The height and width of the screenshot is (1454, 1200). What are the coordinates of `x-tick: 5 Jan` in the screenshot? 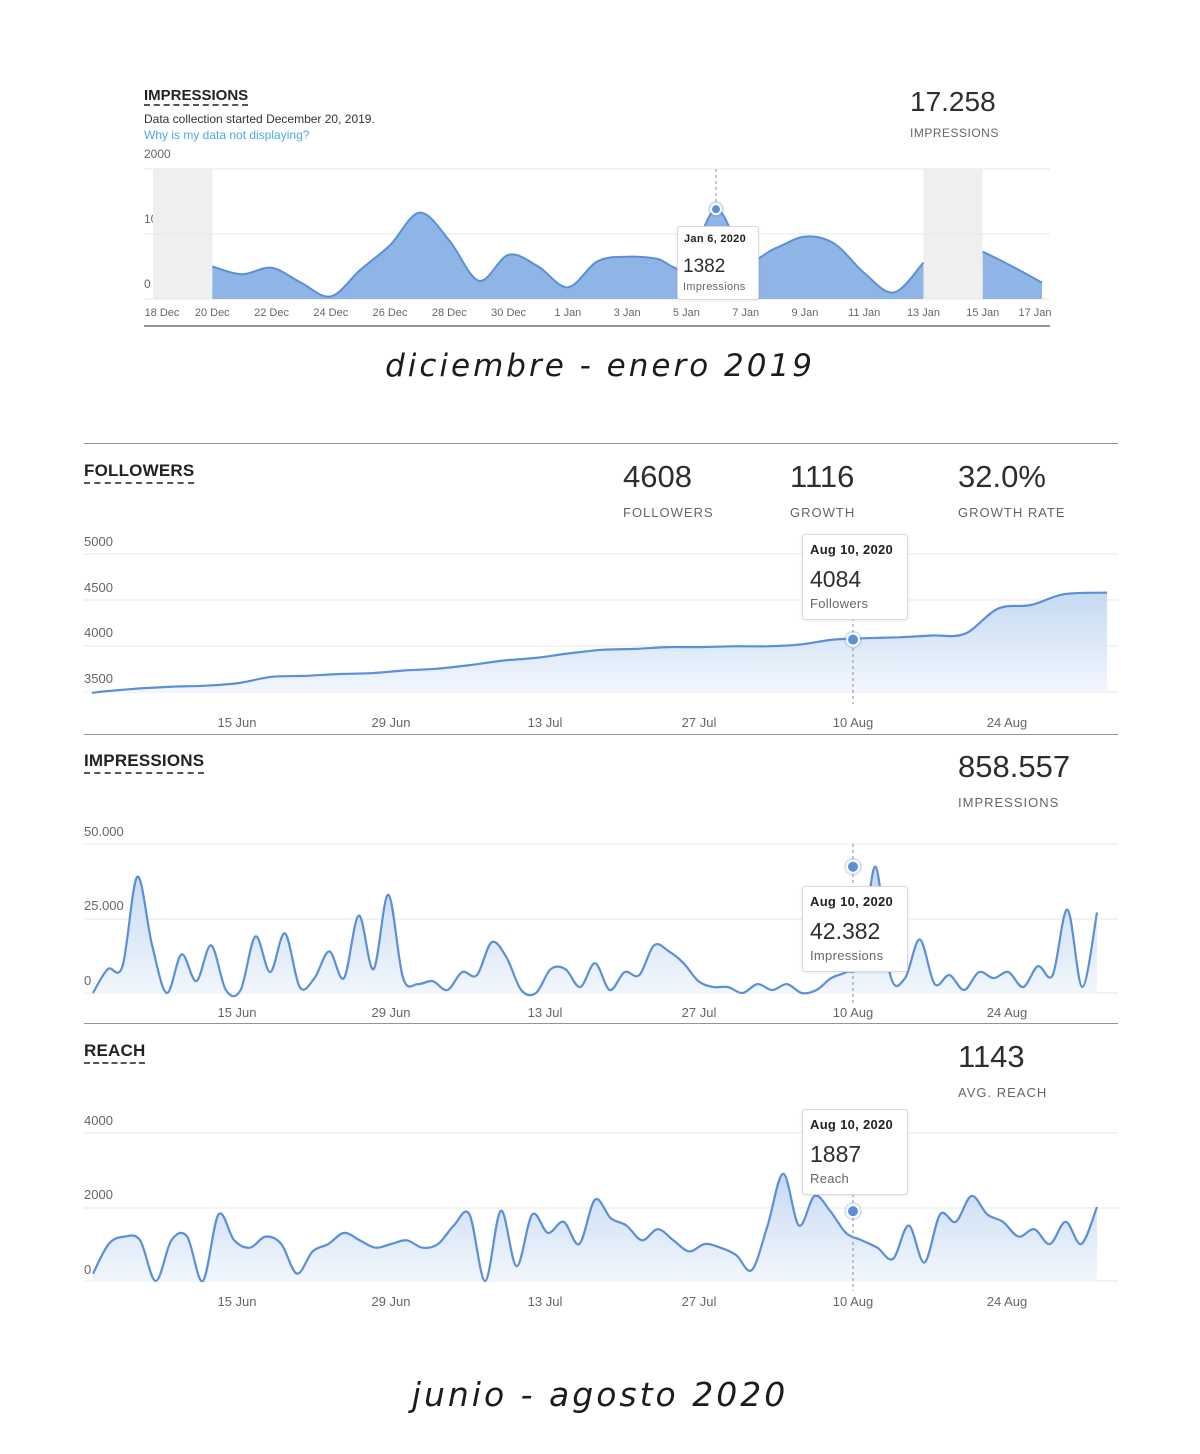 It's located at (686, 313).